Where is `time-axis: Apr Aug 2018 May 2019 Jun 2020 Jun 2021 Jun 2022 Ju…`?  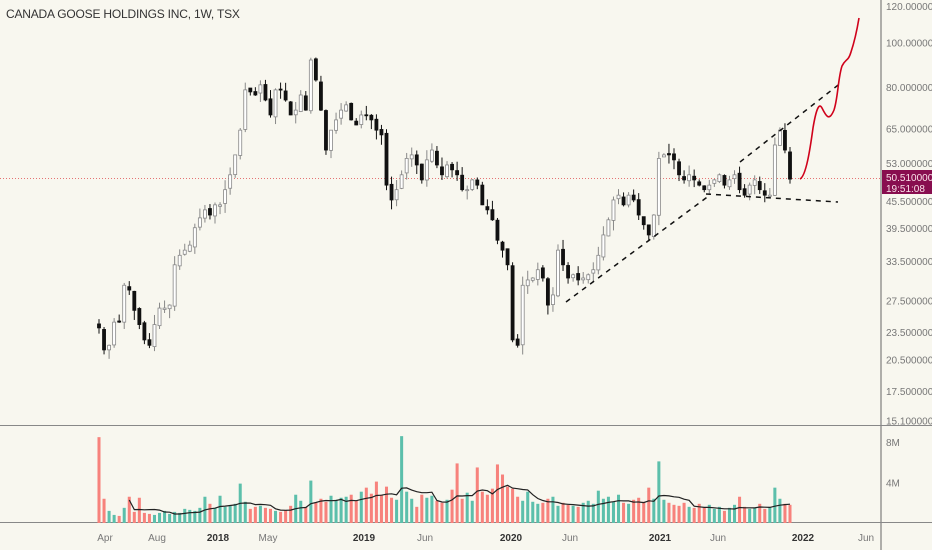
time-axis: Apr Aug 2018 May 2019 Jun 2020 Jun 2021 Jun 2022 Ju… is located at coordinates (485, 538).